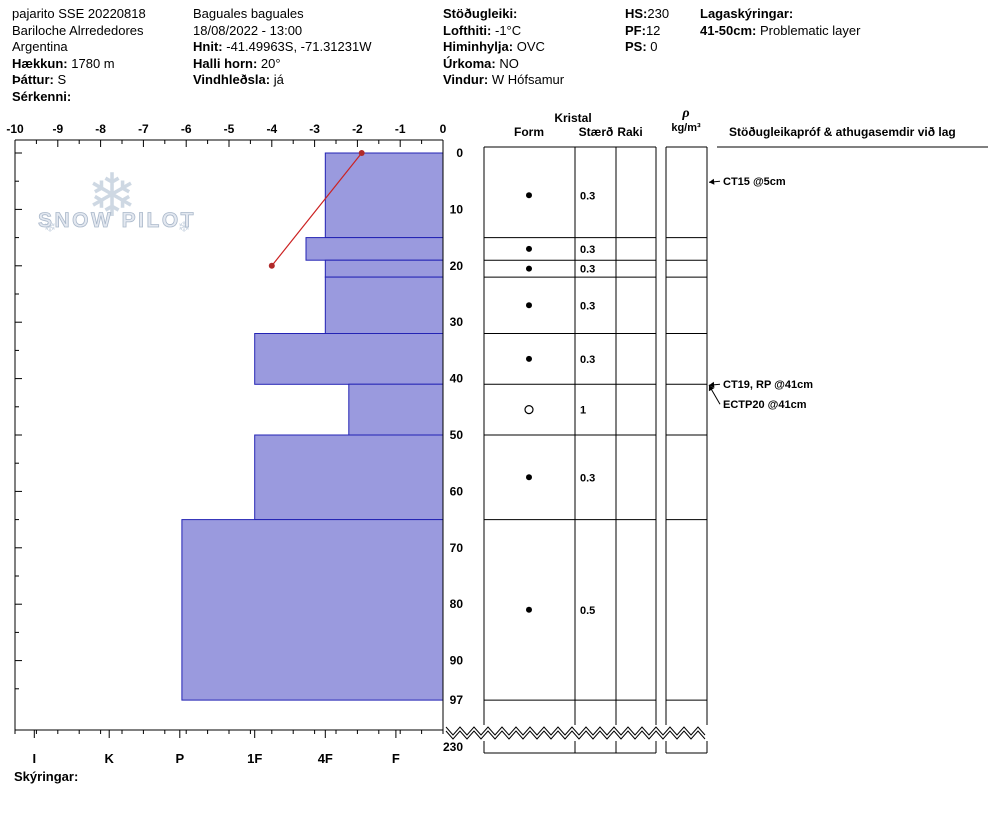 The width and height of the screenshot is (994, 840). What do you see at coordinates (457, 661) in the screenshot?
I see `depth-label: 90` at bounding box center [457, 661].